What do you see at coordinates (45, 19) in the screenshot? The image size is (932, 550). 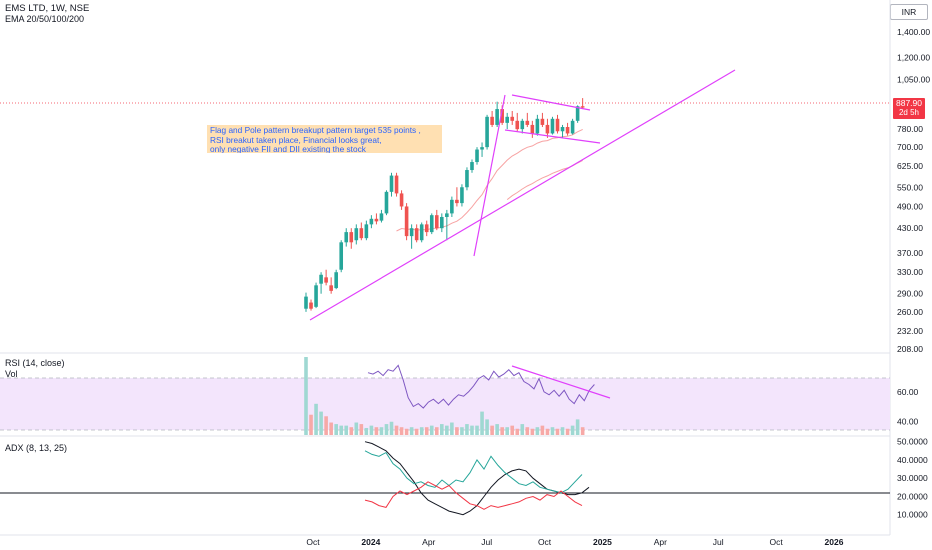 I see `ema-legend: EMA 20/50/100/200` at bounding box center [45, 19].